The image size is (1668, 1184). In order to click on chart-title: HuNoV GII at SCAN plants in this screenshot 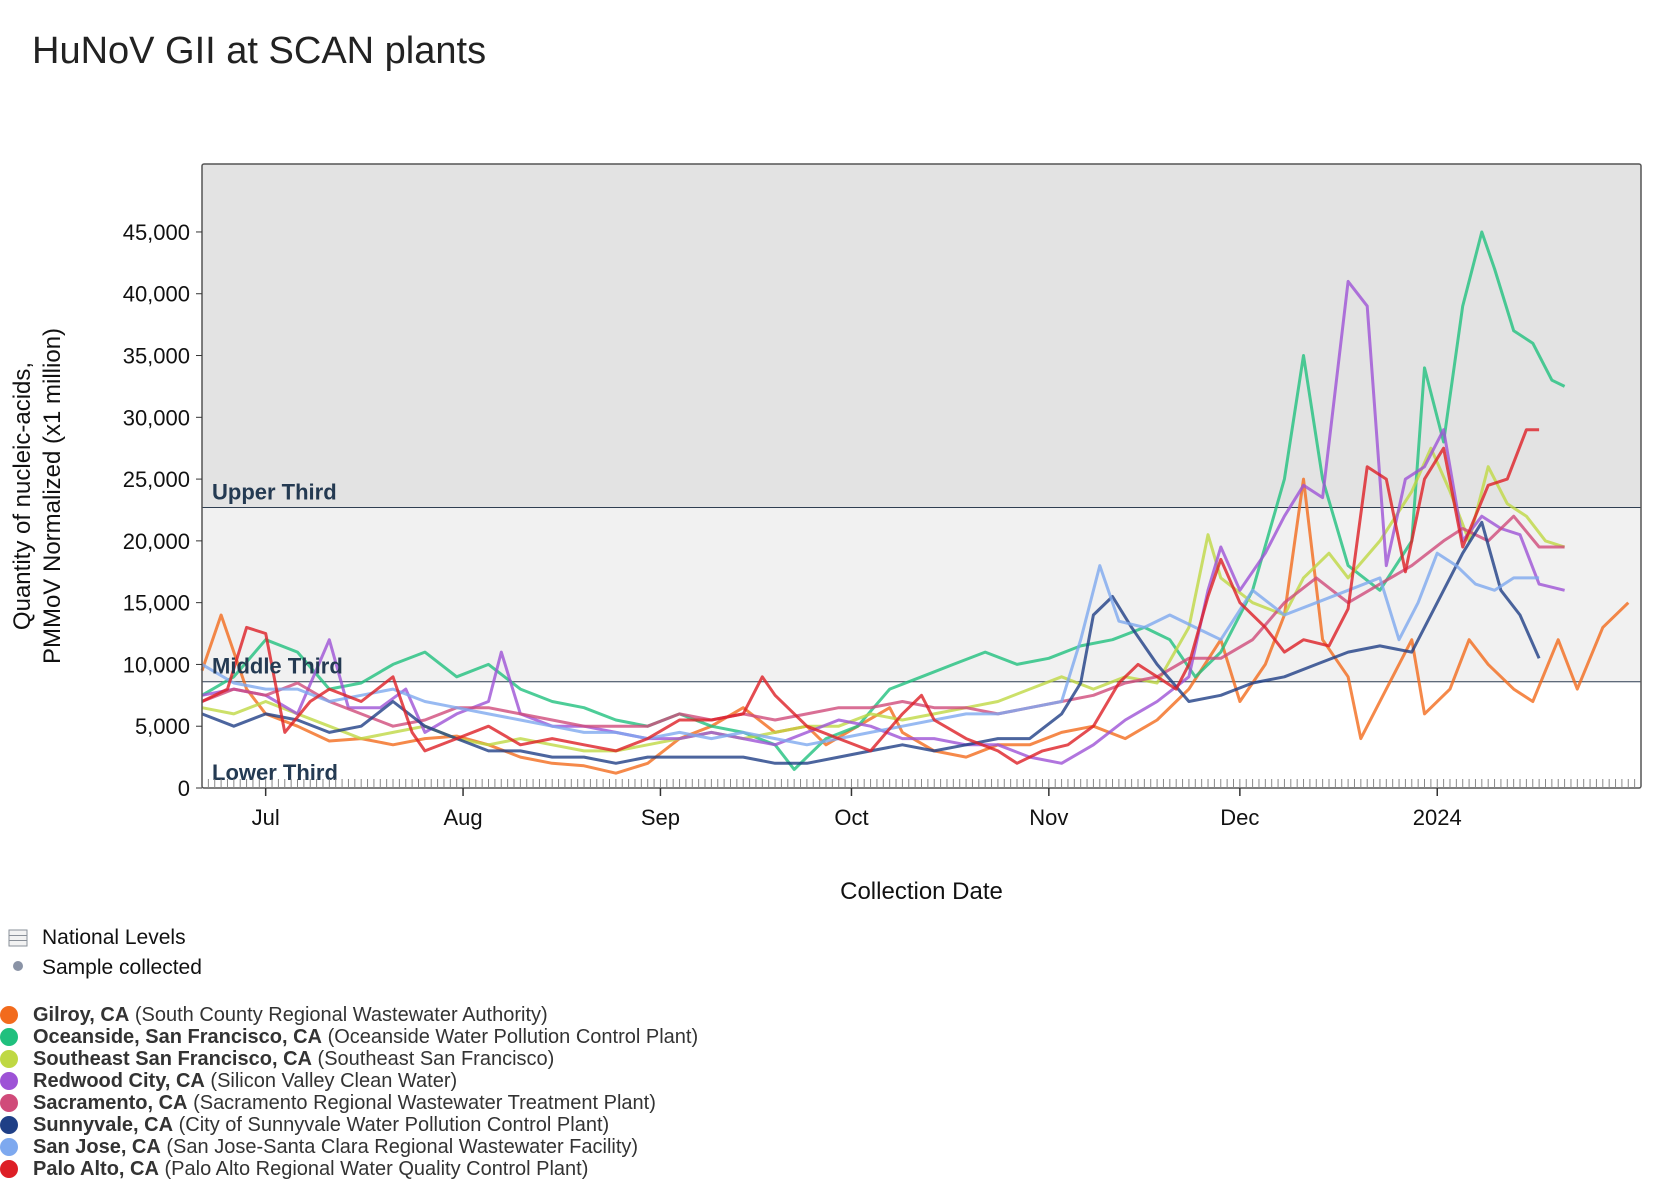, I will do `click(259, 51)`.